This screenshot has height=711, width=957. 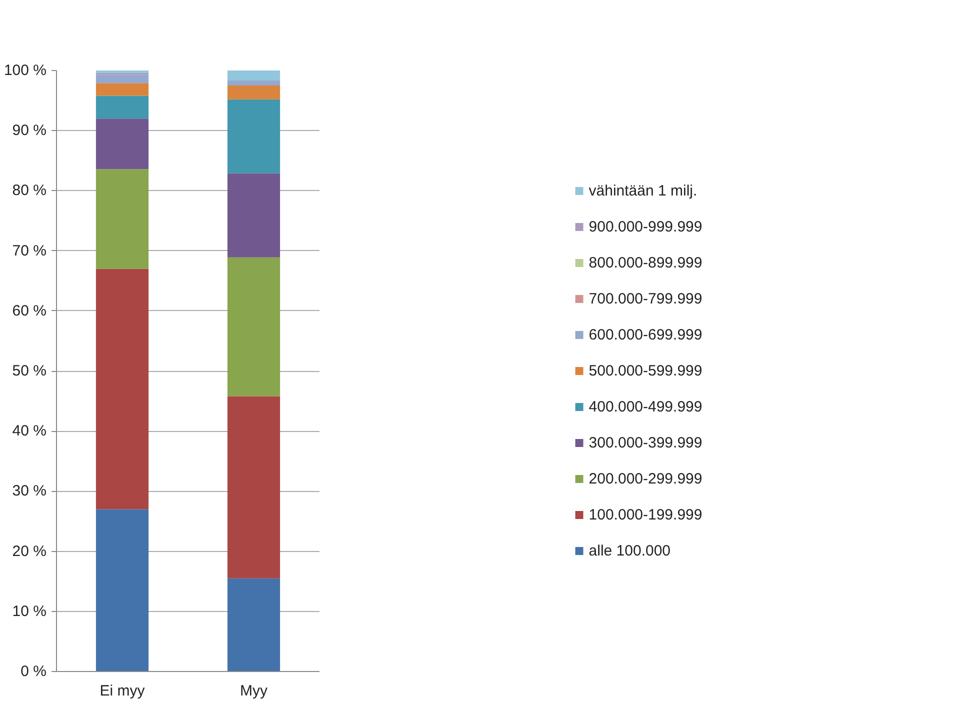 What do you see at coordinates (645, 478) in the screenshot?
I see `legend-label: 200.000-299.999` at bounding box center [645, 478].